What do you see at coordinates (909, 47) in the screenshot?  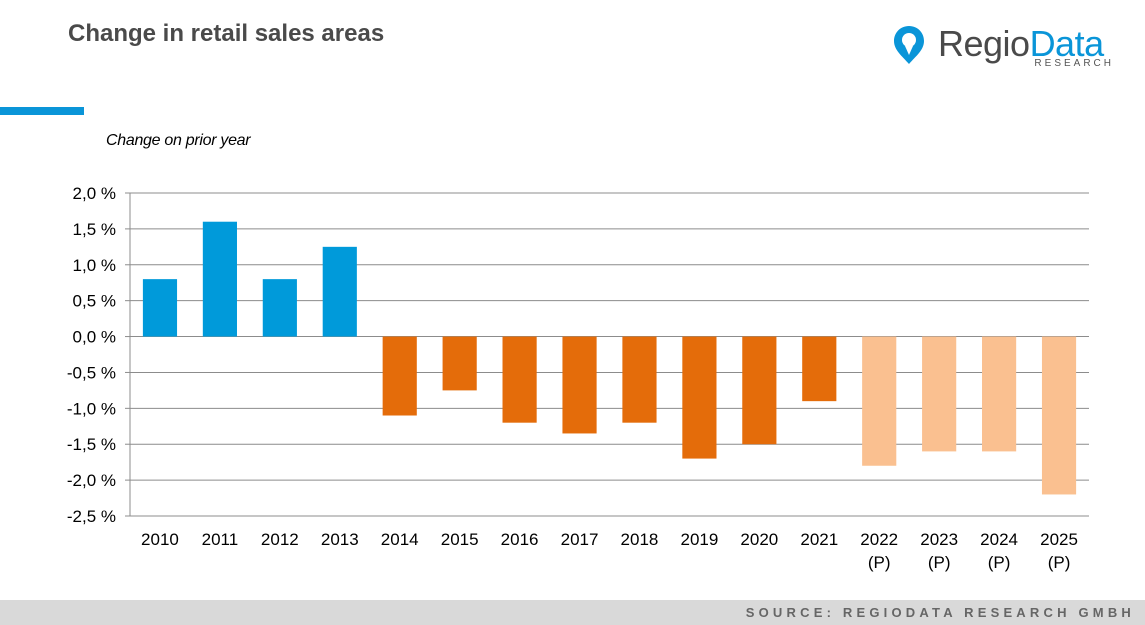 I see `map-pin-icon` at bounding box center [909, 47].